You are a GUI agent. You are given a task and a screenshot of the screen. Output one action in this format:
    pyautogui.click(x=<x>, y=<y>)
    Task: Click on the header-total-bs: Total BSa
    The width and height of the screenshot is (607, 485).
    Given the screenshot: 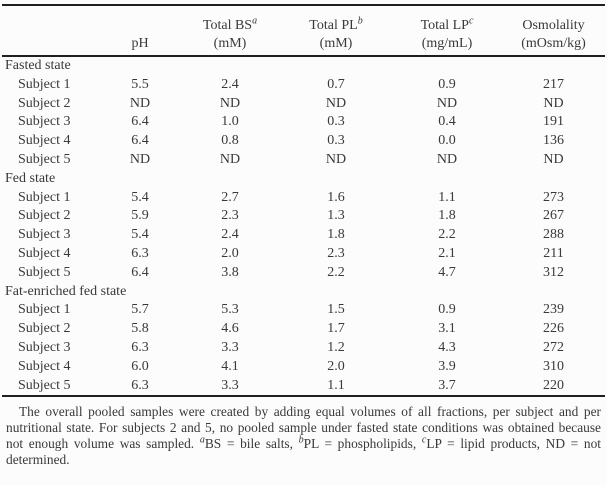 What is the action you would take?
    pyautogui.click(x=230, y=24)
    